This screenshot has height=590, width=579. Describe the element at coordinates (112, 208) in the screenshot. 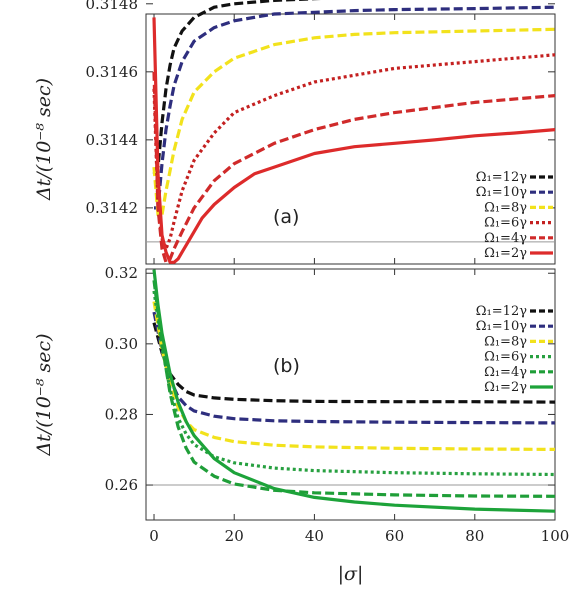

I see `y-tick-label: 0.3142` at that location.